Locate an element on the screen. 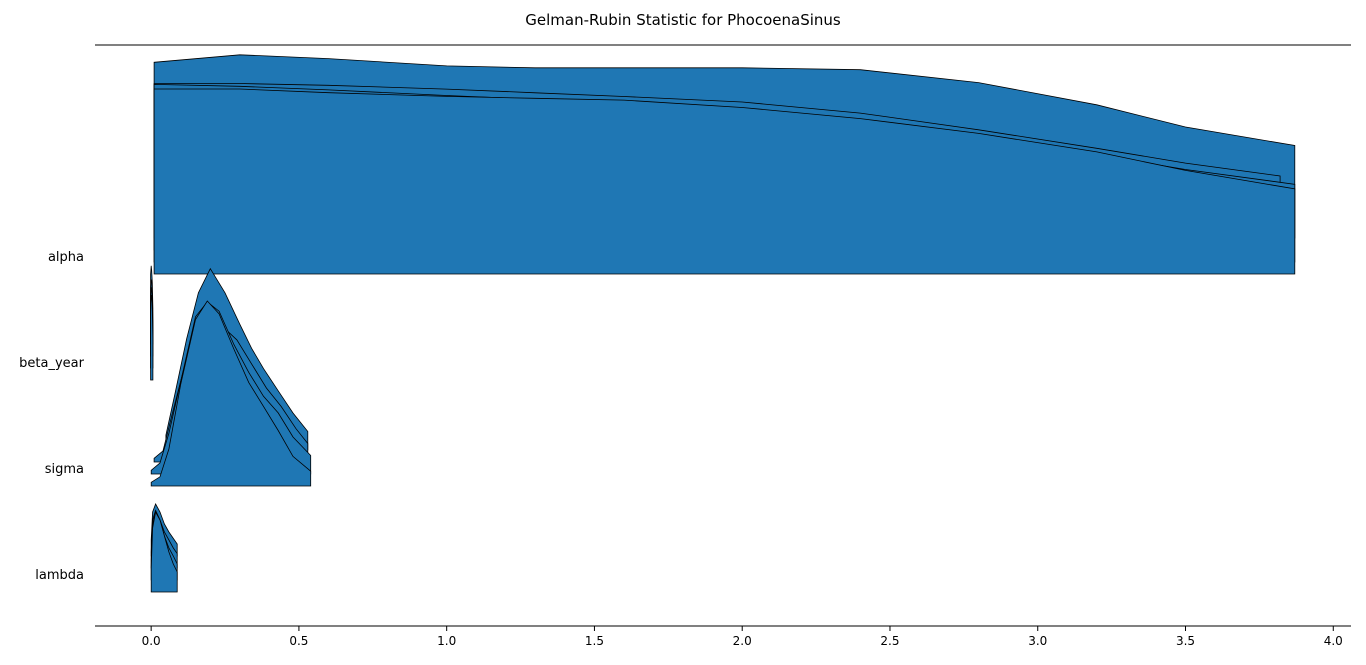  x-tick-label: 4.0 is located at coordinates (1333, 641).